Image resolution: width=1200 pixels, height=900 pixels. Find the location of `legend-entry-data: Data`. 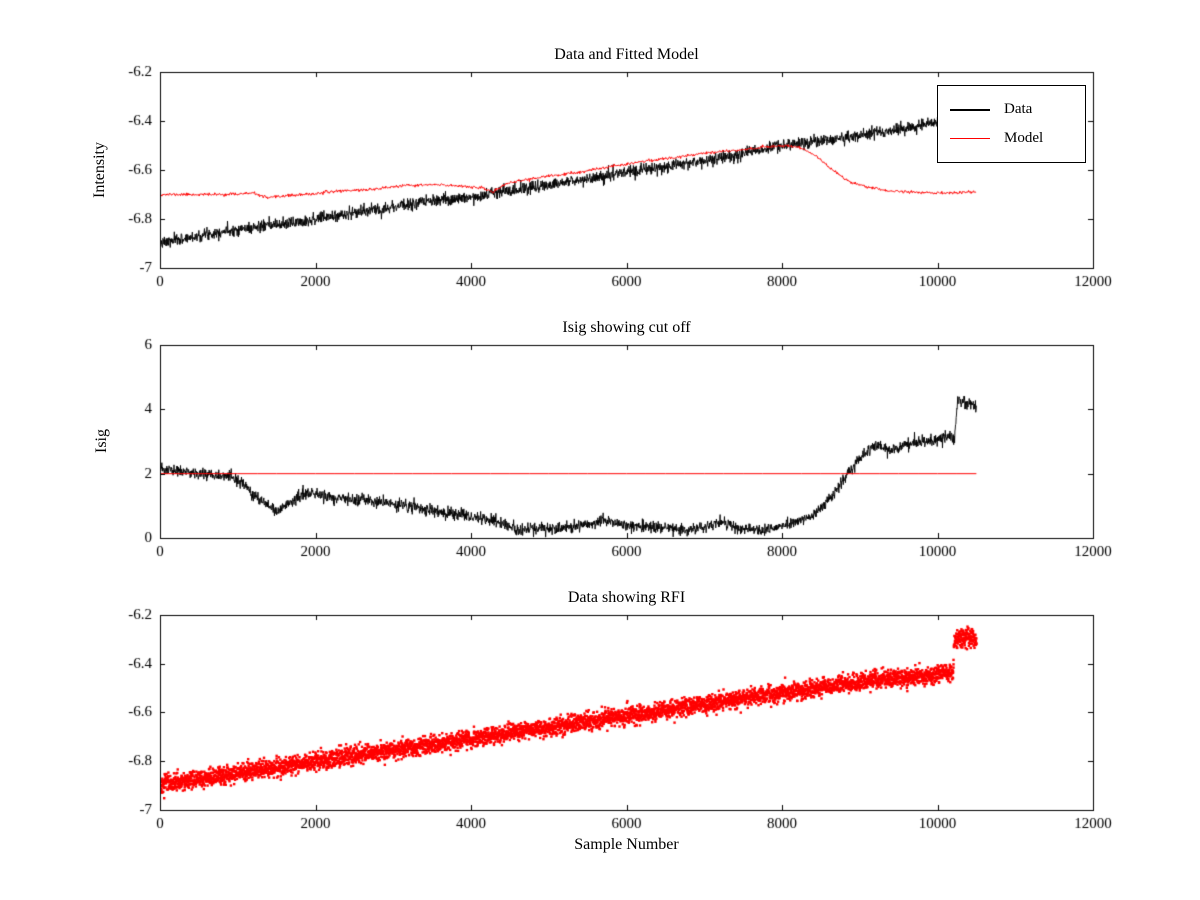

legend-entry-data: Data is located at coordinates (1011, 109).